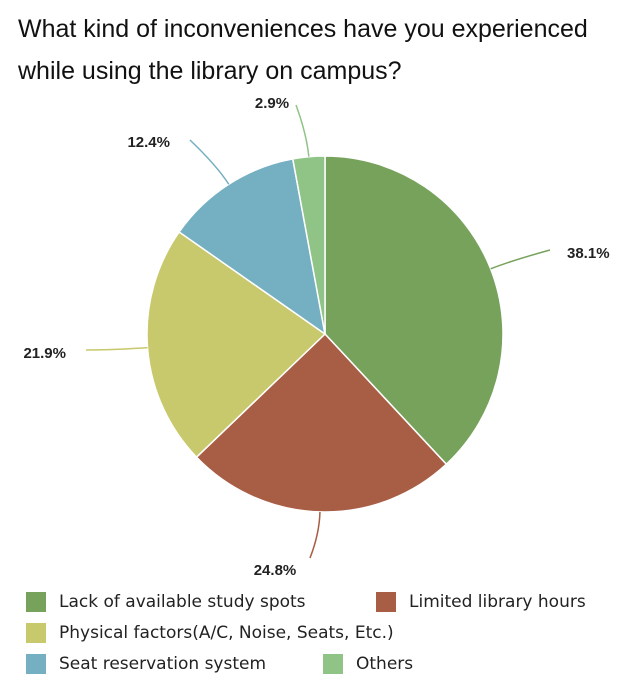 The height and width of the screenshot is (694, 640). Describe the element at coordinates (385, 663) in the screenshot. I see `legend-label: Others` at that location.